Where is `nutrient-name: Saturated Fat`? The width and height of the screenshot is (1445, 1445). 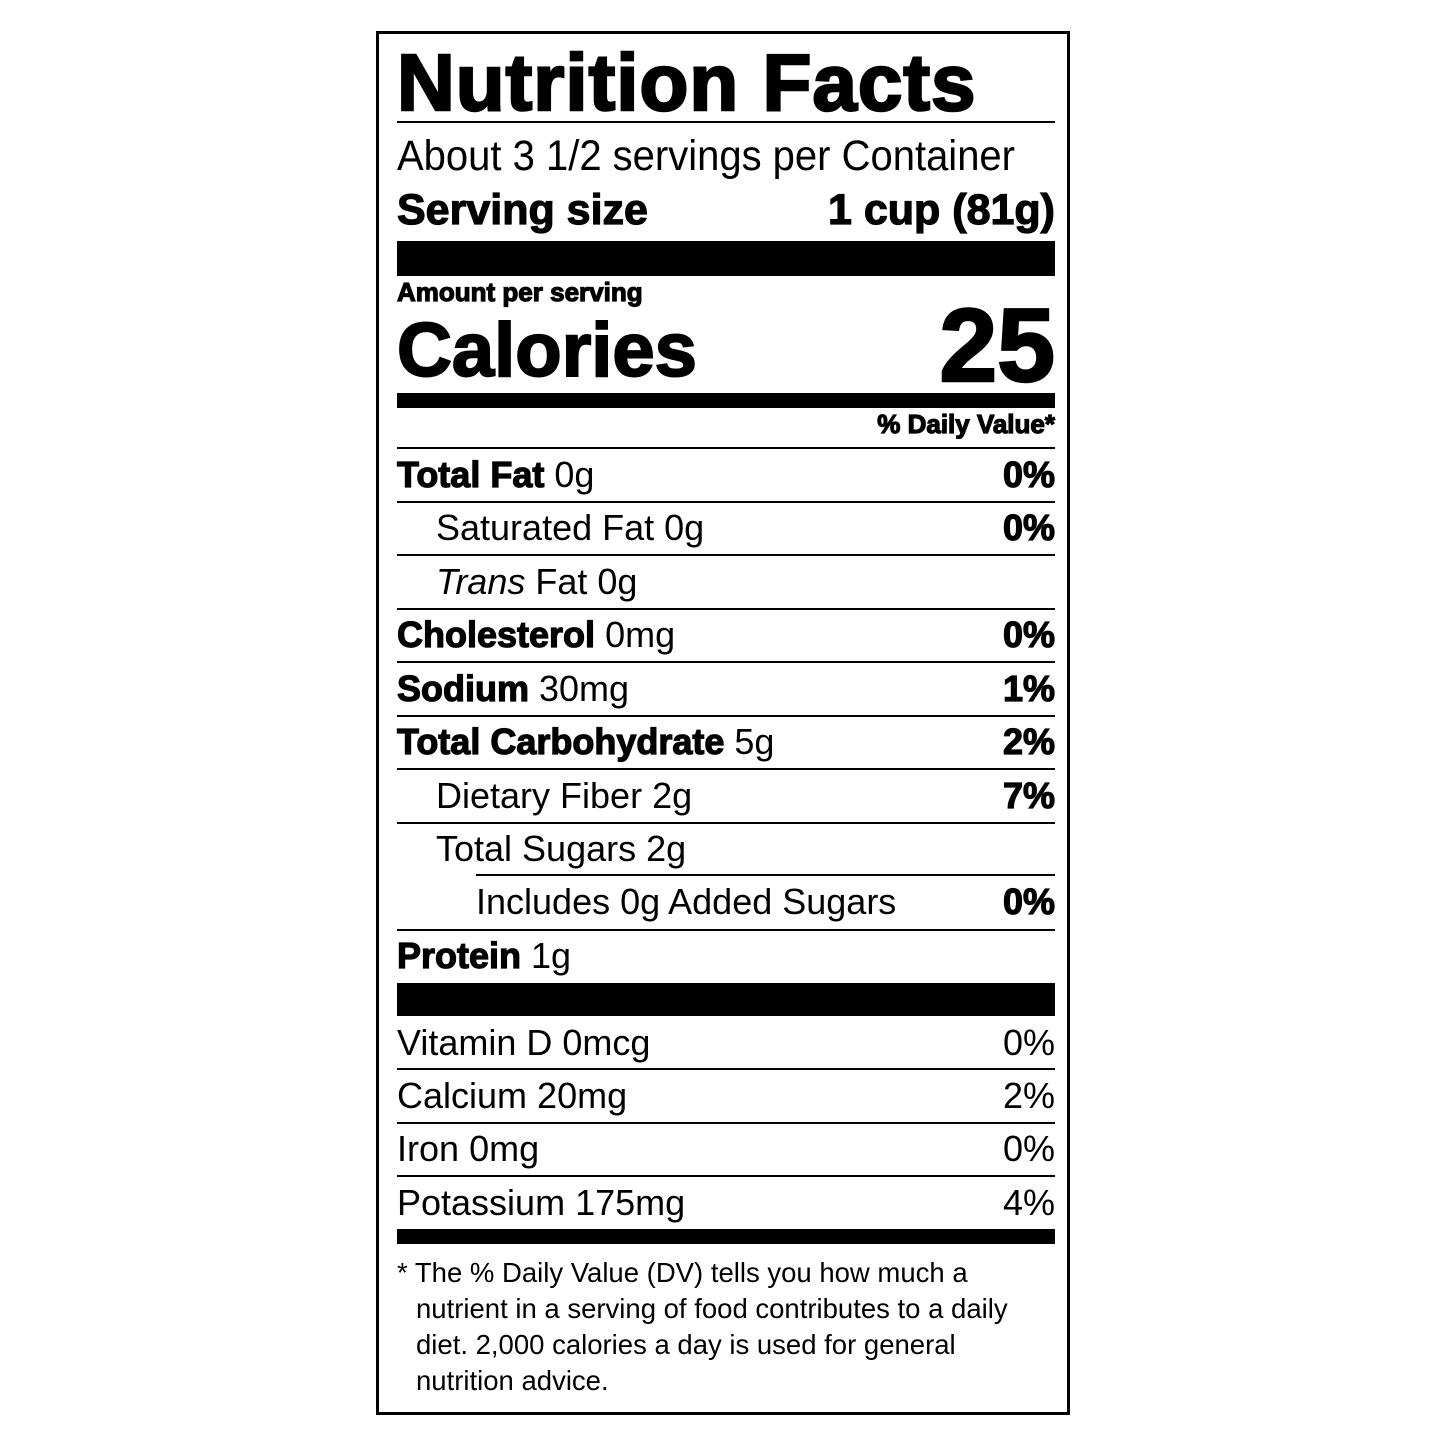 nutrient-name: Saturated Fat is located at coordinates (545, 528).